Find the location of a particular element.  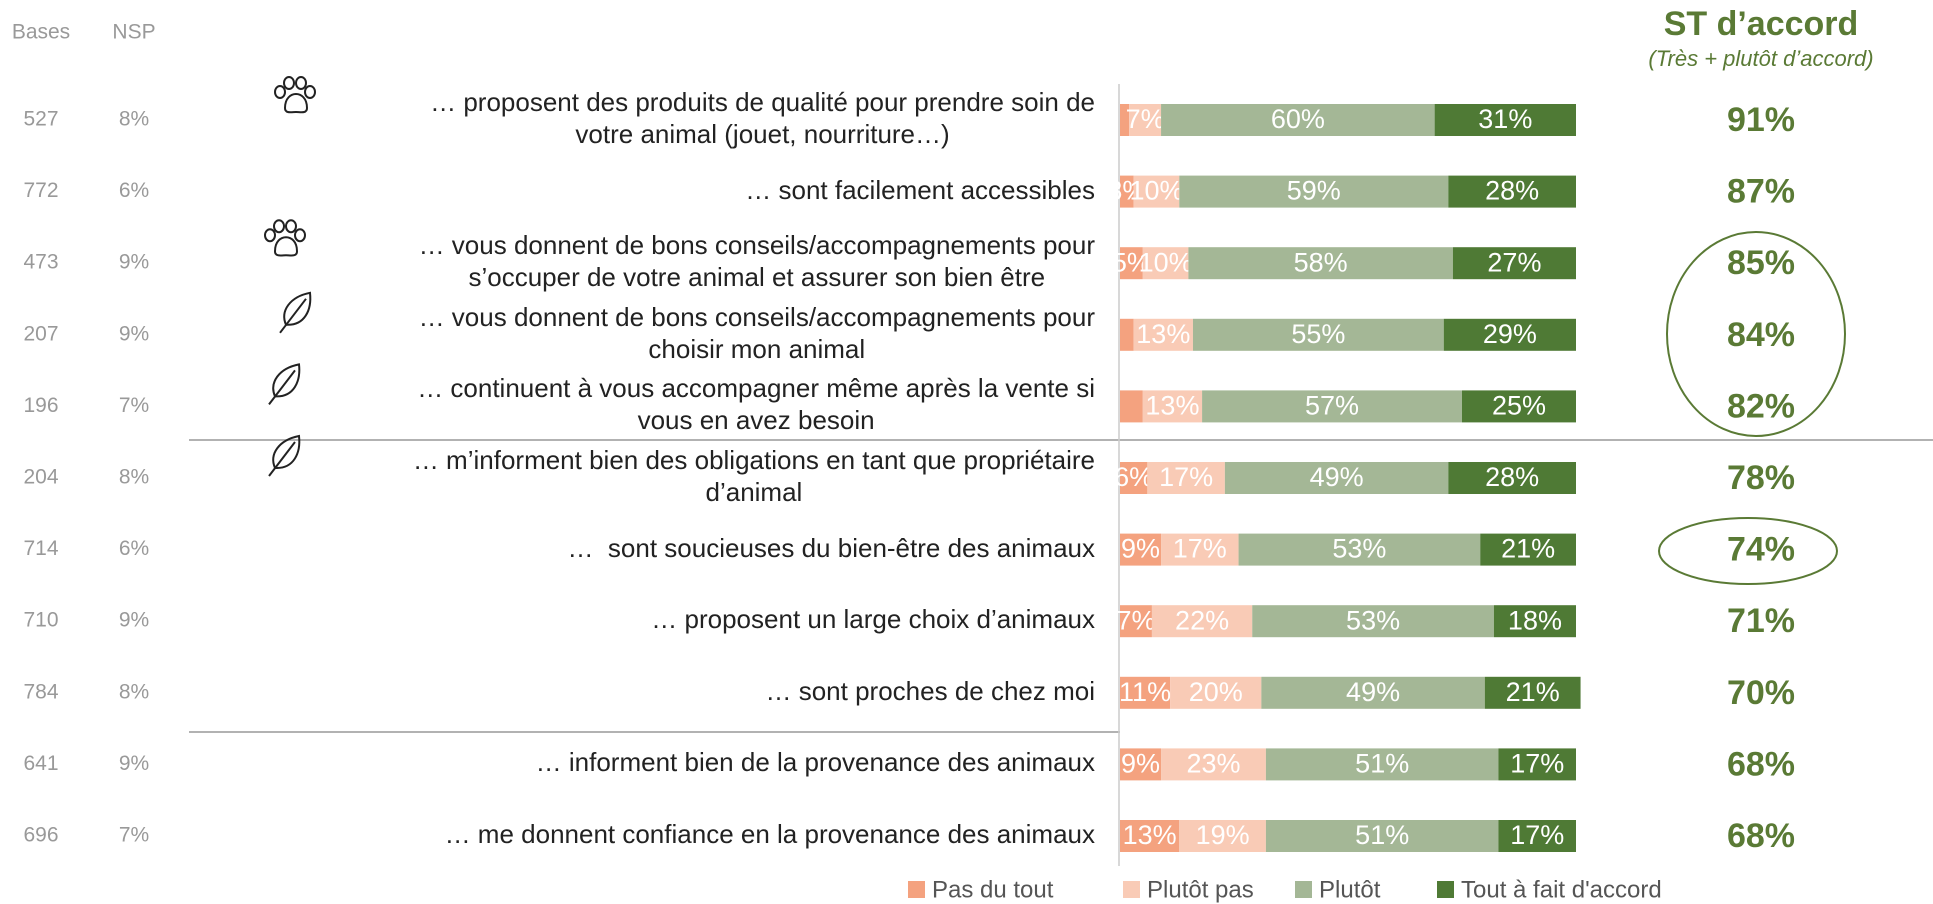

bases-value: 772 is located at coordinates (40, 190).